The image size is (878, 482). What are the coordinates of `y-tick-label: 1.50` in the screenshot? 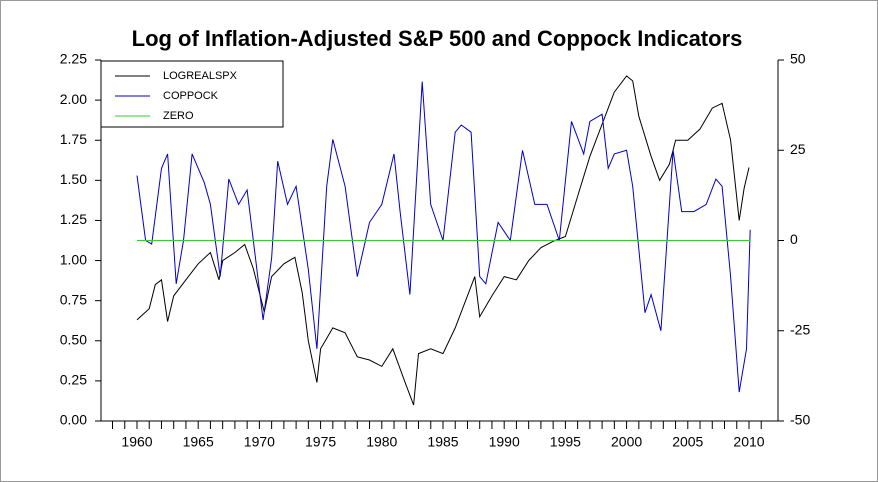 It's located at (73, 179).